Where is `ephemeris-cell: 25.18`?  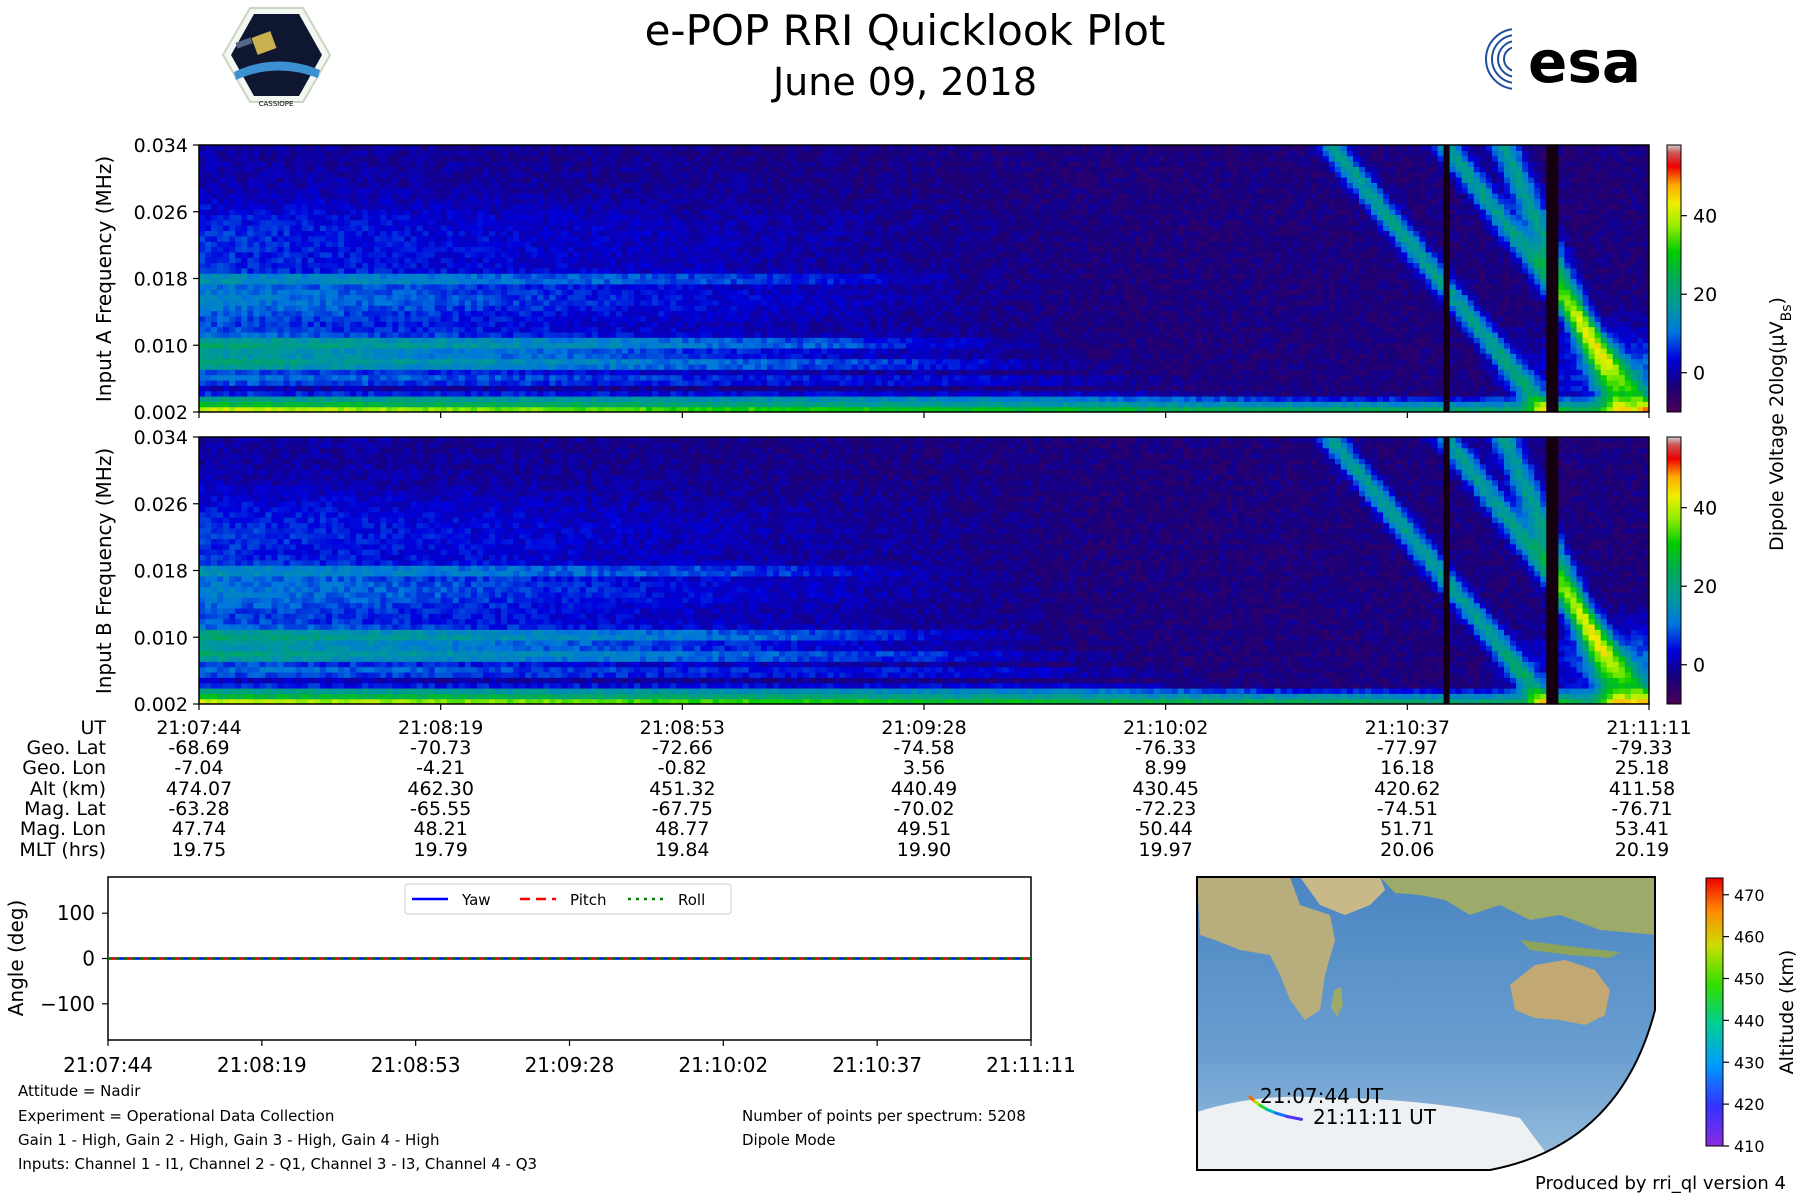
ephemeris-cell: 25.18 is located at coordinates (1642, 768).